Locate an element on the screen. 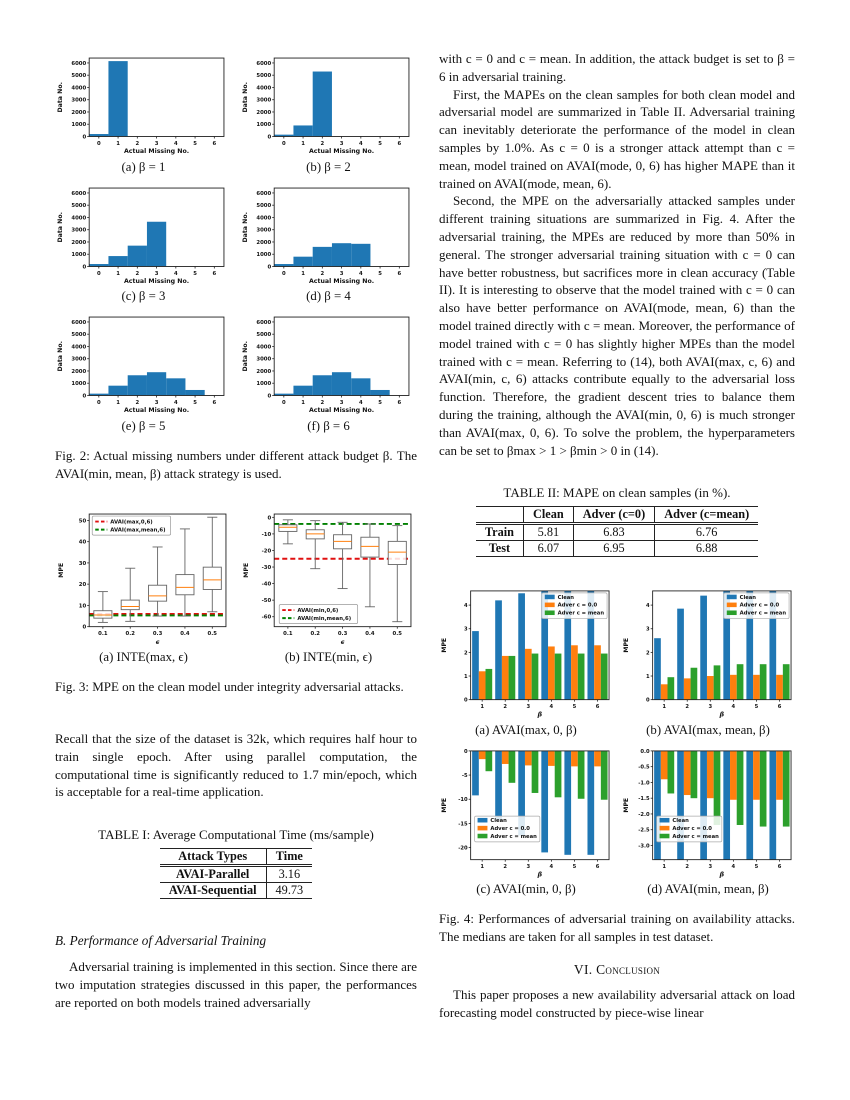 Image resolution: width=850 pixels, height=1100 pixels. fig2-subcaption-f: (f) β = 6 is located at coordinates (328, 425).